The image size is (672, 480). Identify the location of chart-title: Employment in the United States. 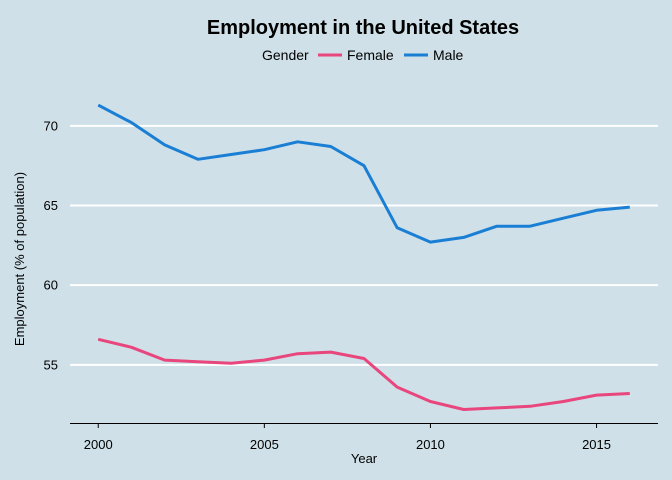
(363, 28).